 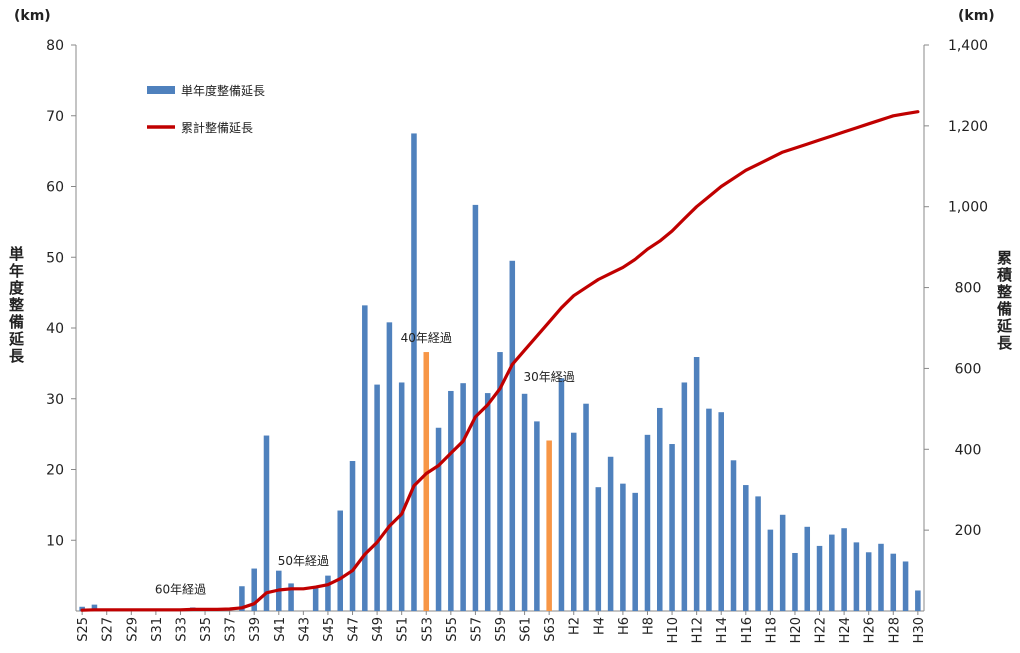 What do you see at coordinates (747, 630) in the screenshot?
I see `x-tick-label: H16` at bounding box center [747, 630].